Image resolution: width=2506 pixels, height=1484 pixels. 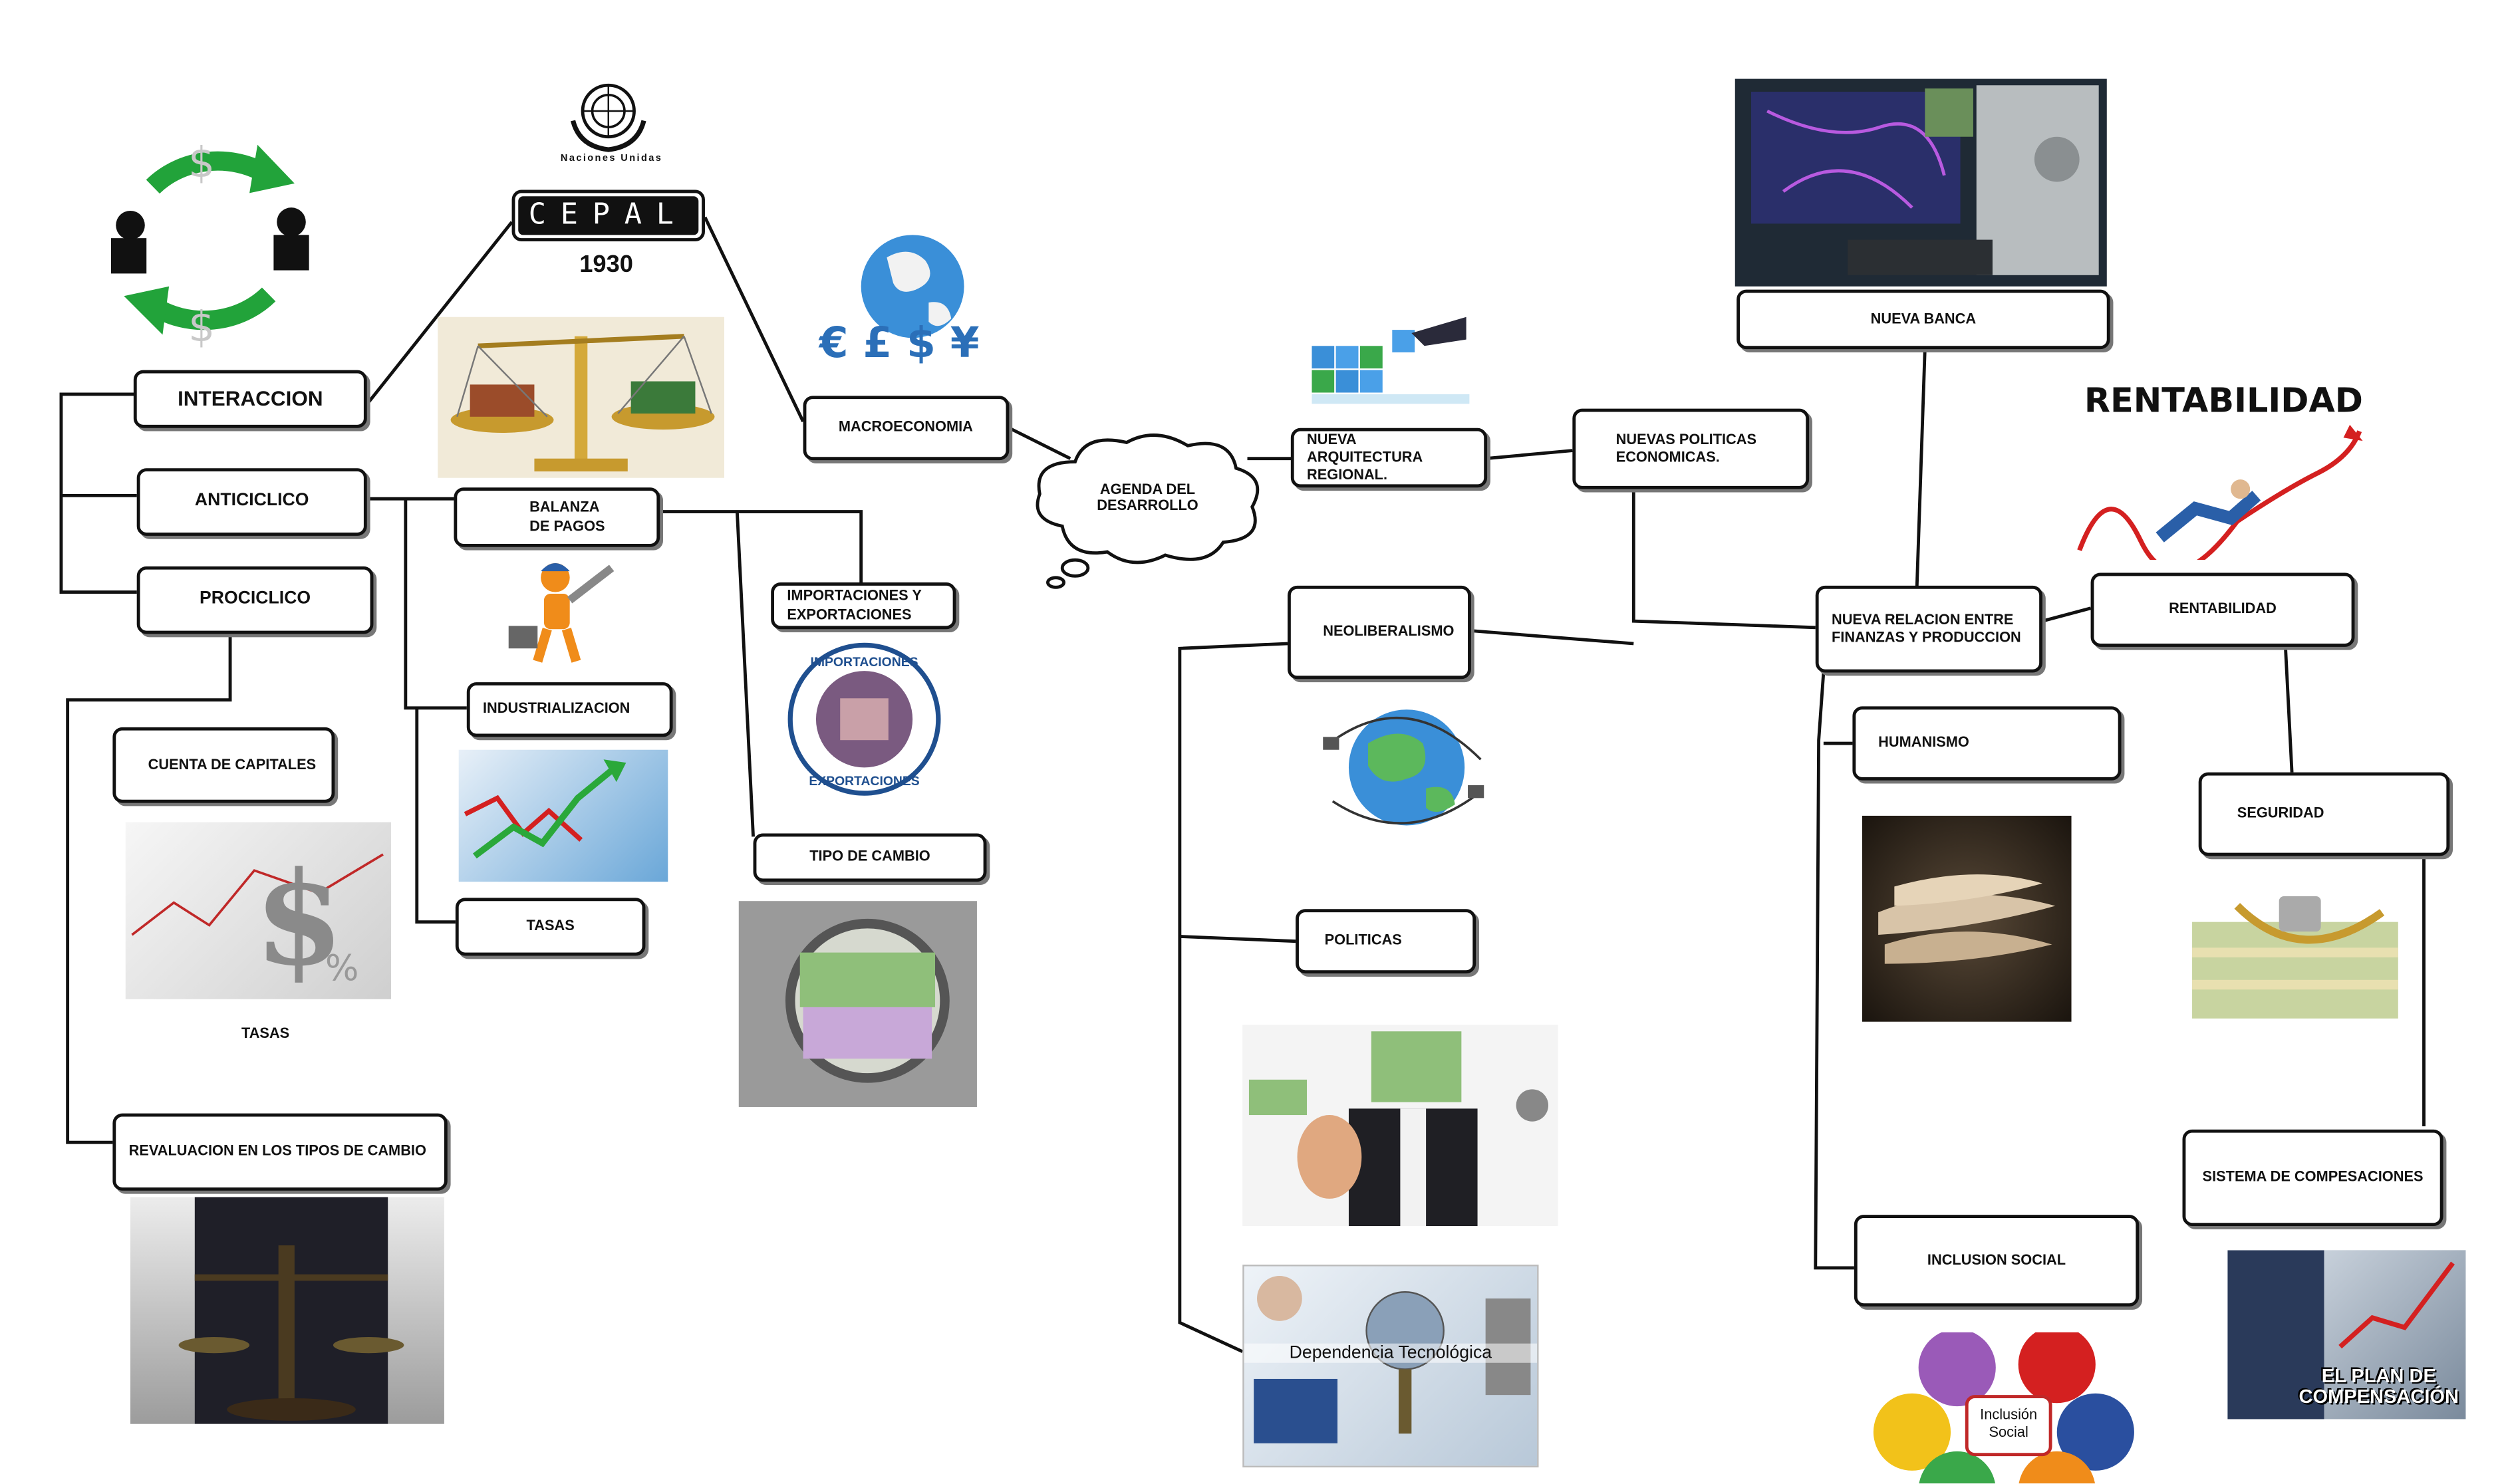 What do you see at coordinates (1924, 319) in the screenshot?
I see `node-nueva-banca: NUEVA BANCA` at bounding box center [1924, 319].